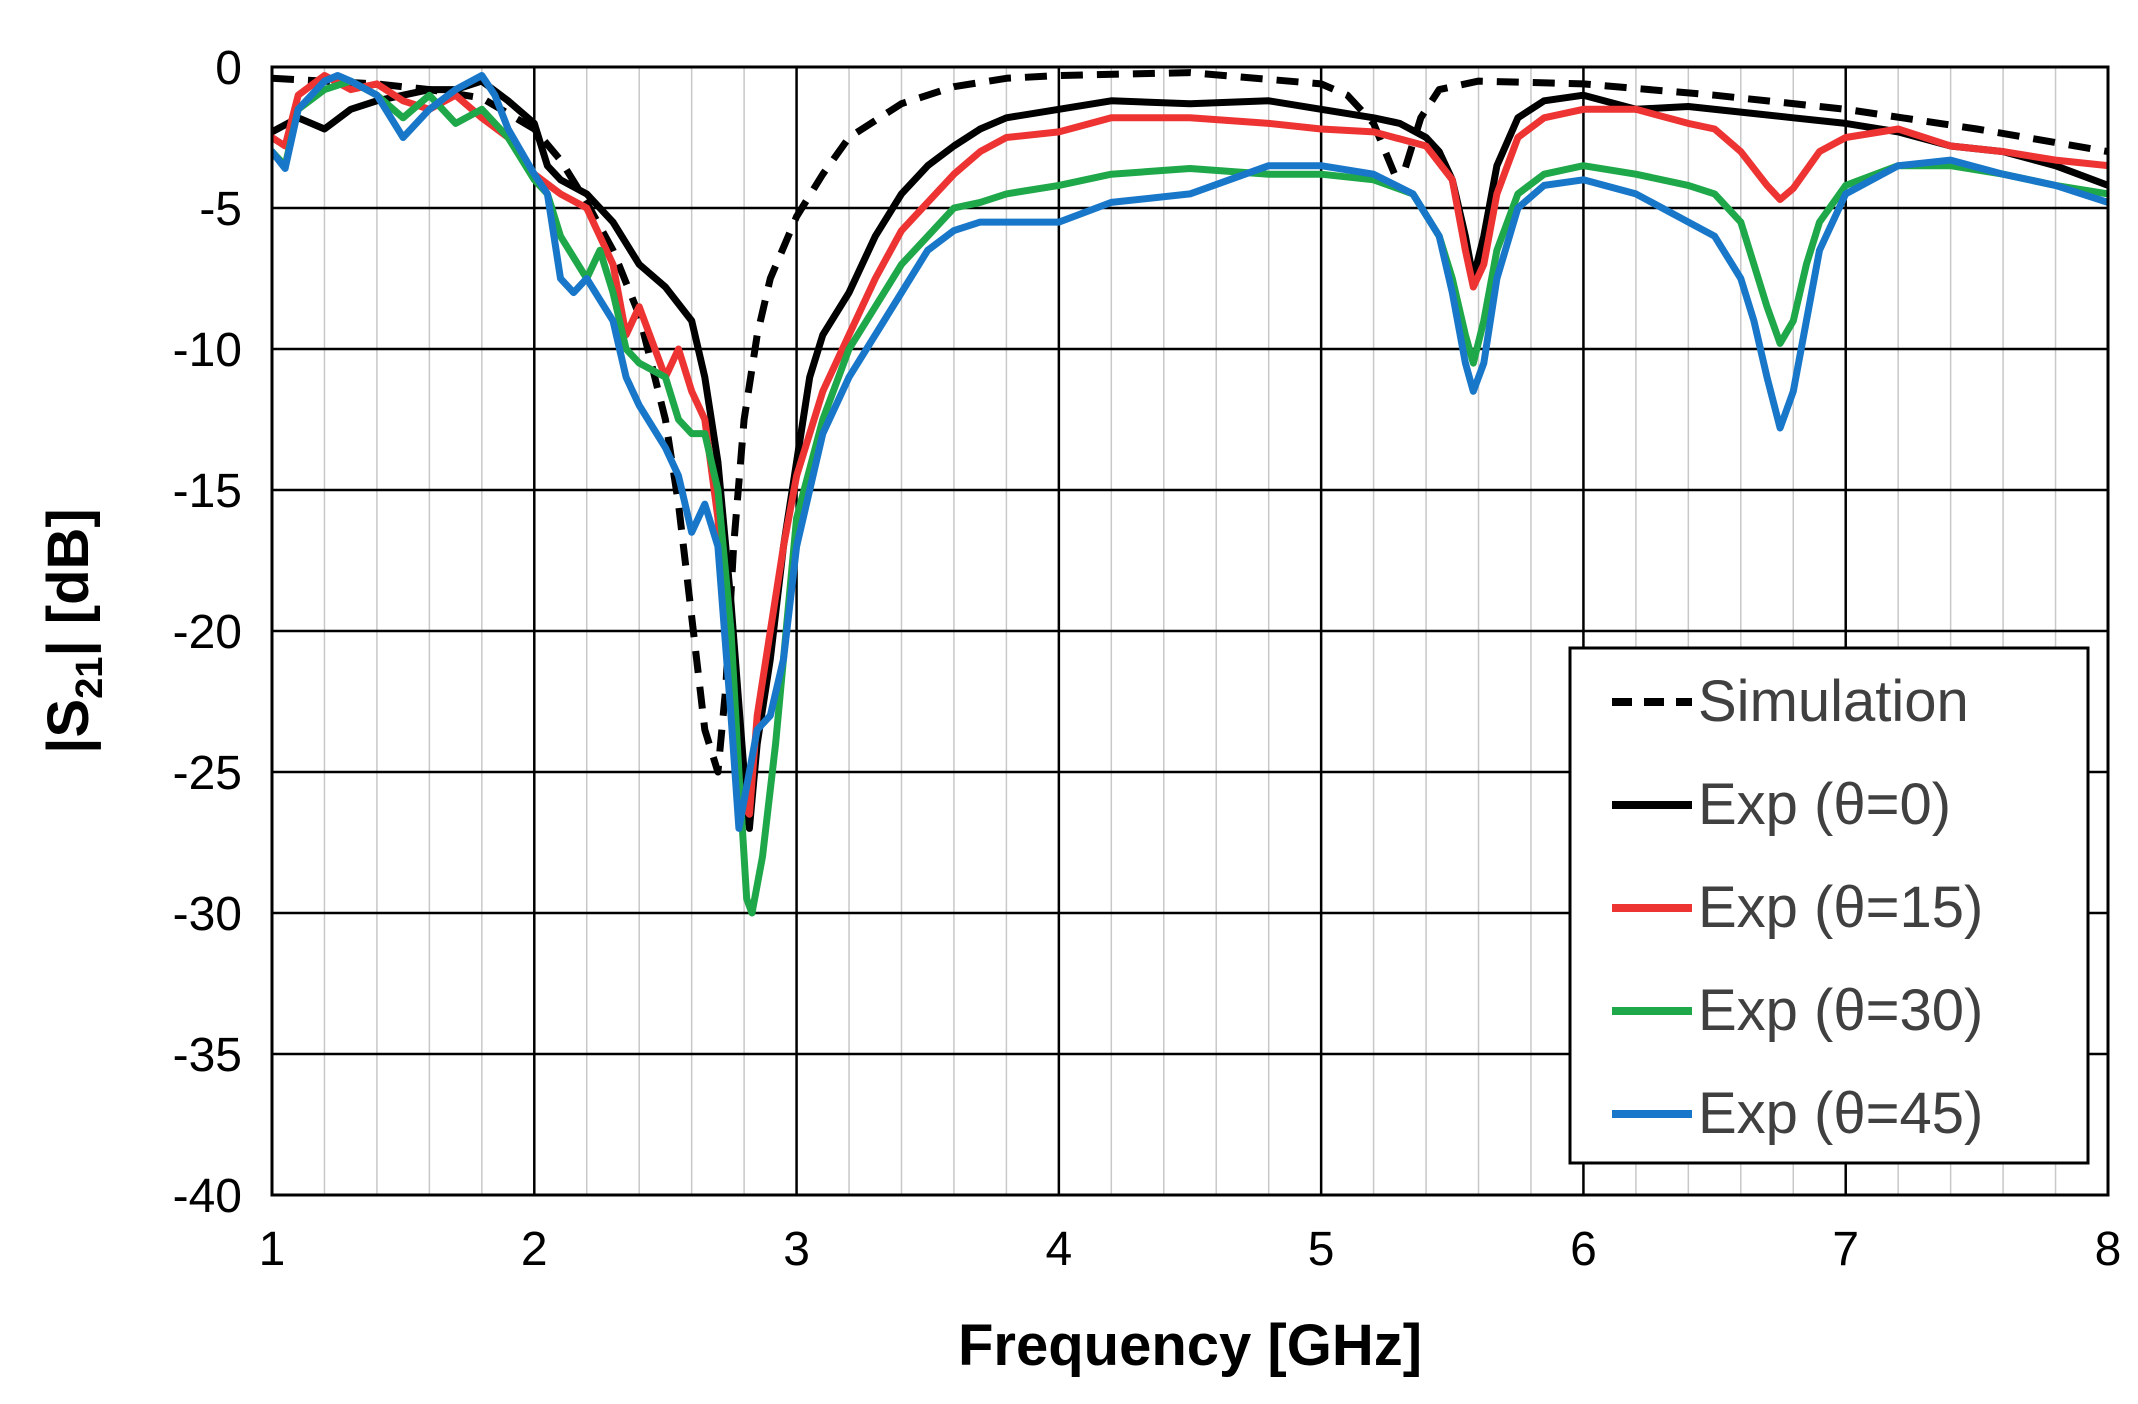  I want to click on legend-label: Exp (θ=15), so click(1840, 907).